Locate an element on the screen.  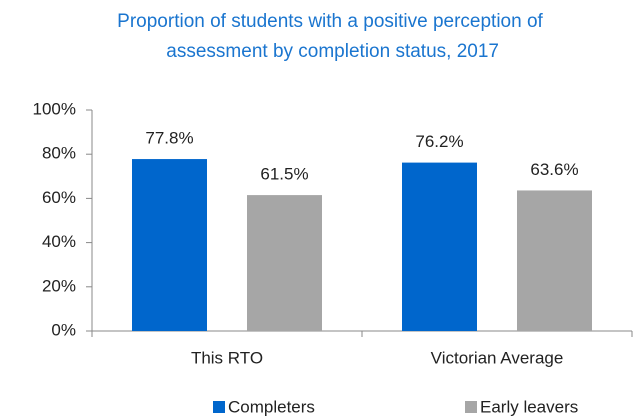
y-tick-label: 20% is located at coordinates (59, 285).